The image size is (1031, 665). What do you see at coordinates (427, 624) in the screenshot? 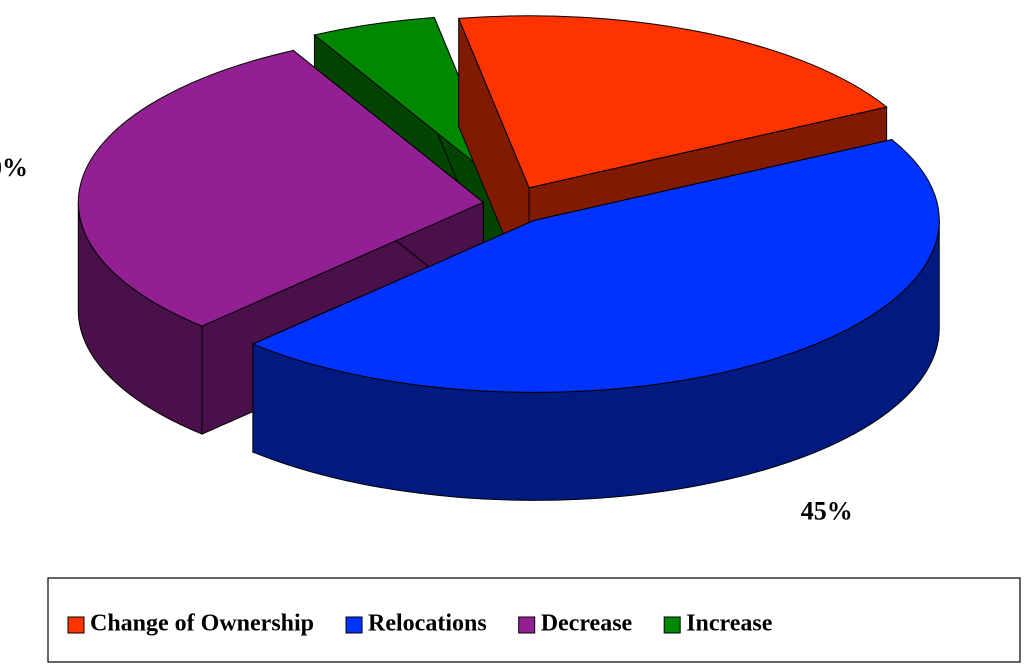
I see `legend-label: Relocations` at bounding box center [427, 624].